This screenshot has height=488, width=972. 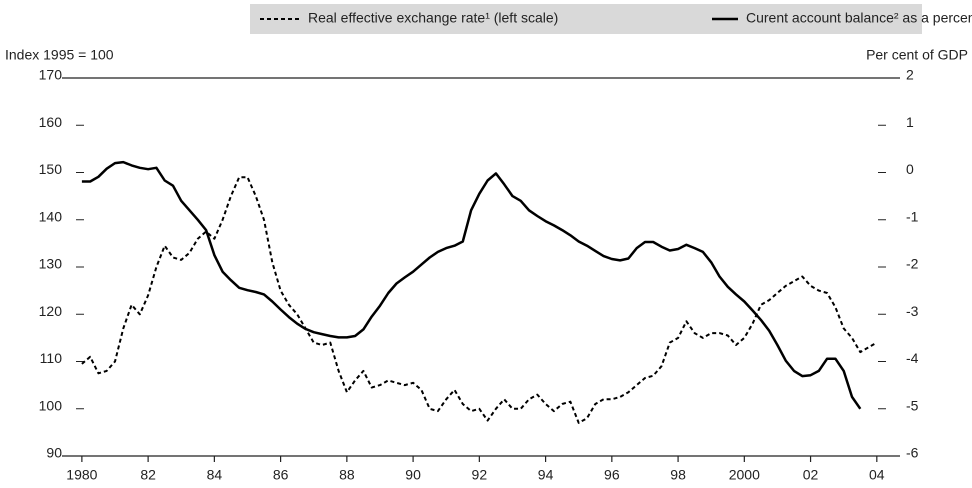 What do you see at coordinates (910, 75) in the screenshot?
I see `y2-tick-label: 2` at bounding box center [910, 75].